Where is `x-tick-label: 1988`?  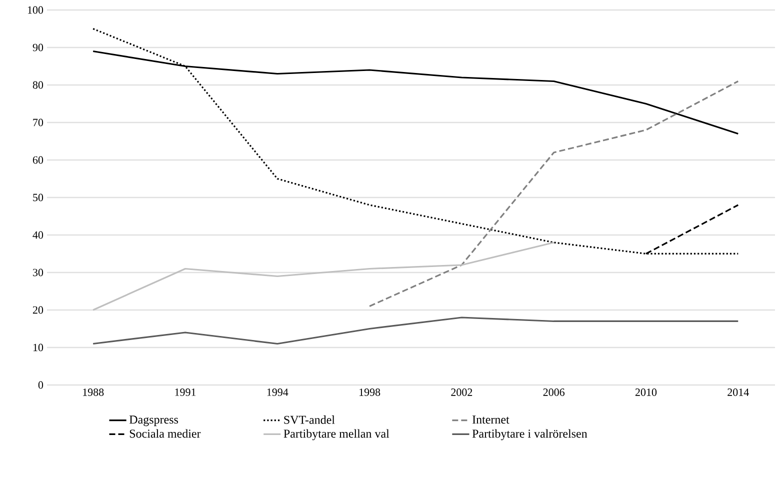
x-tick-label: 1988 is located at coordinates (93, 392).